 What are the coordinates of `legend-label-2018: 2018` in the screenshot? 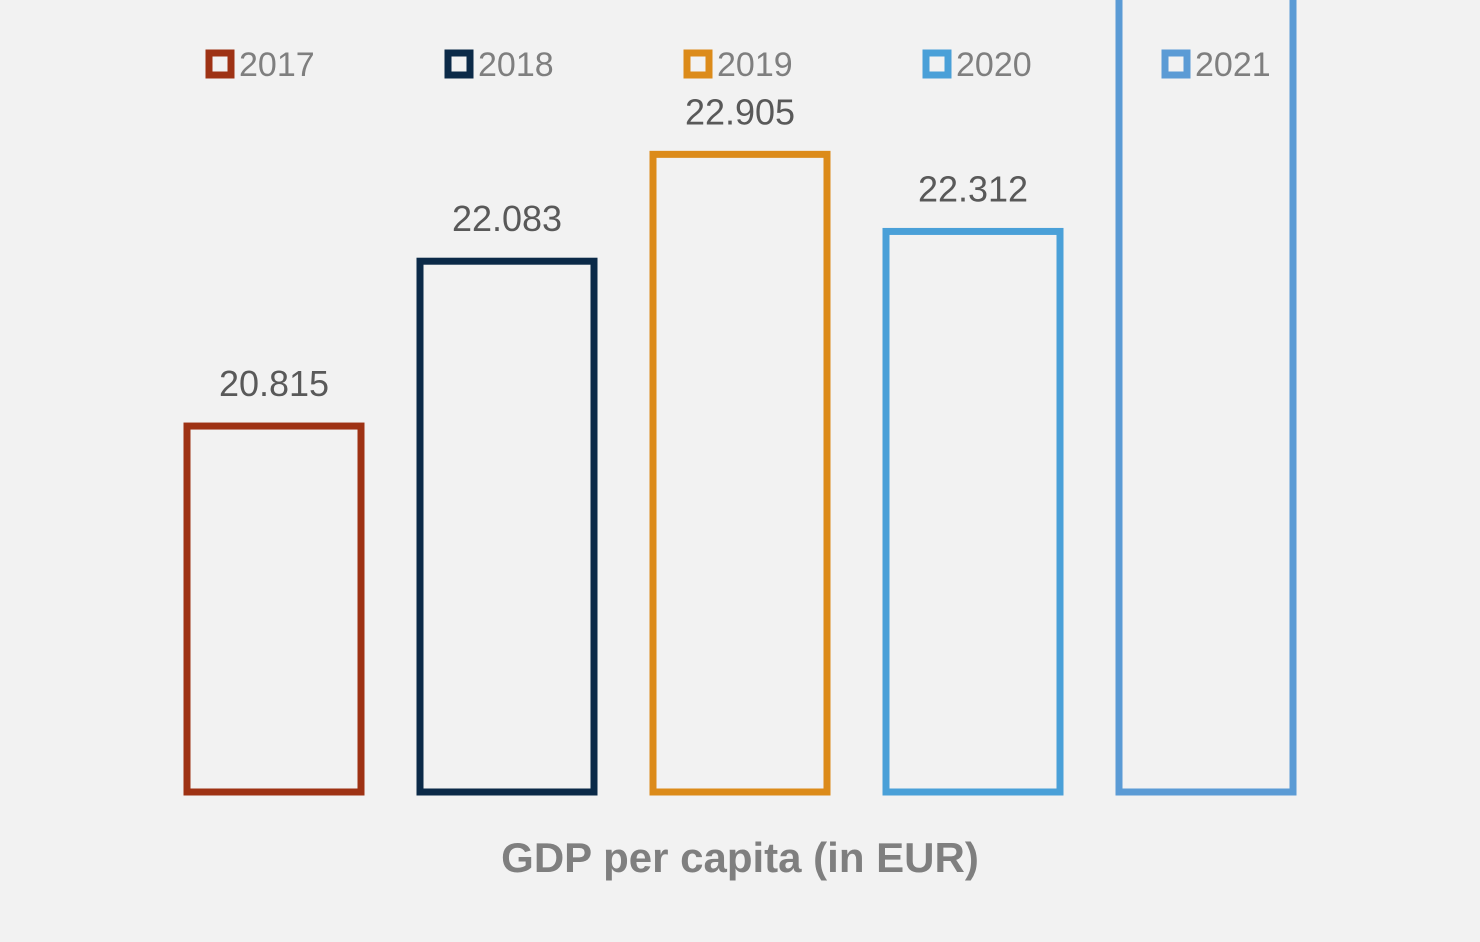 It's located at (516, 65).